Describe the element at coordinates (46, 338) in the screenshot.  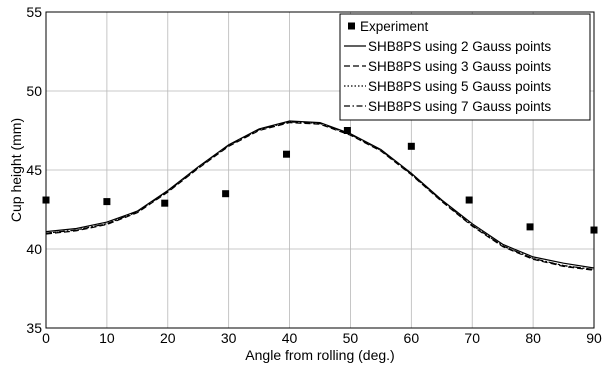
I see `x-tick-label: 0` at that location.